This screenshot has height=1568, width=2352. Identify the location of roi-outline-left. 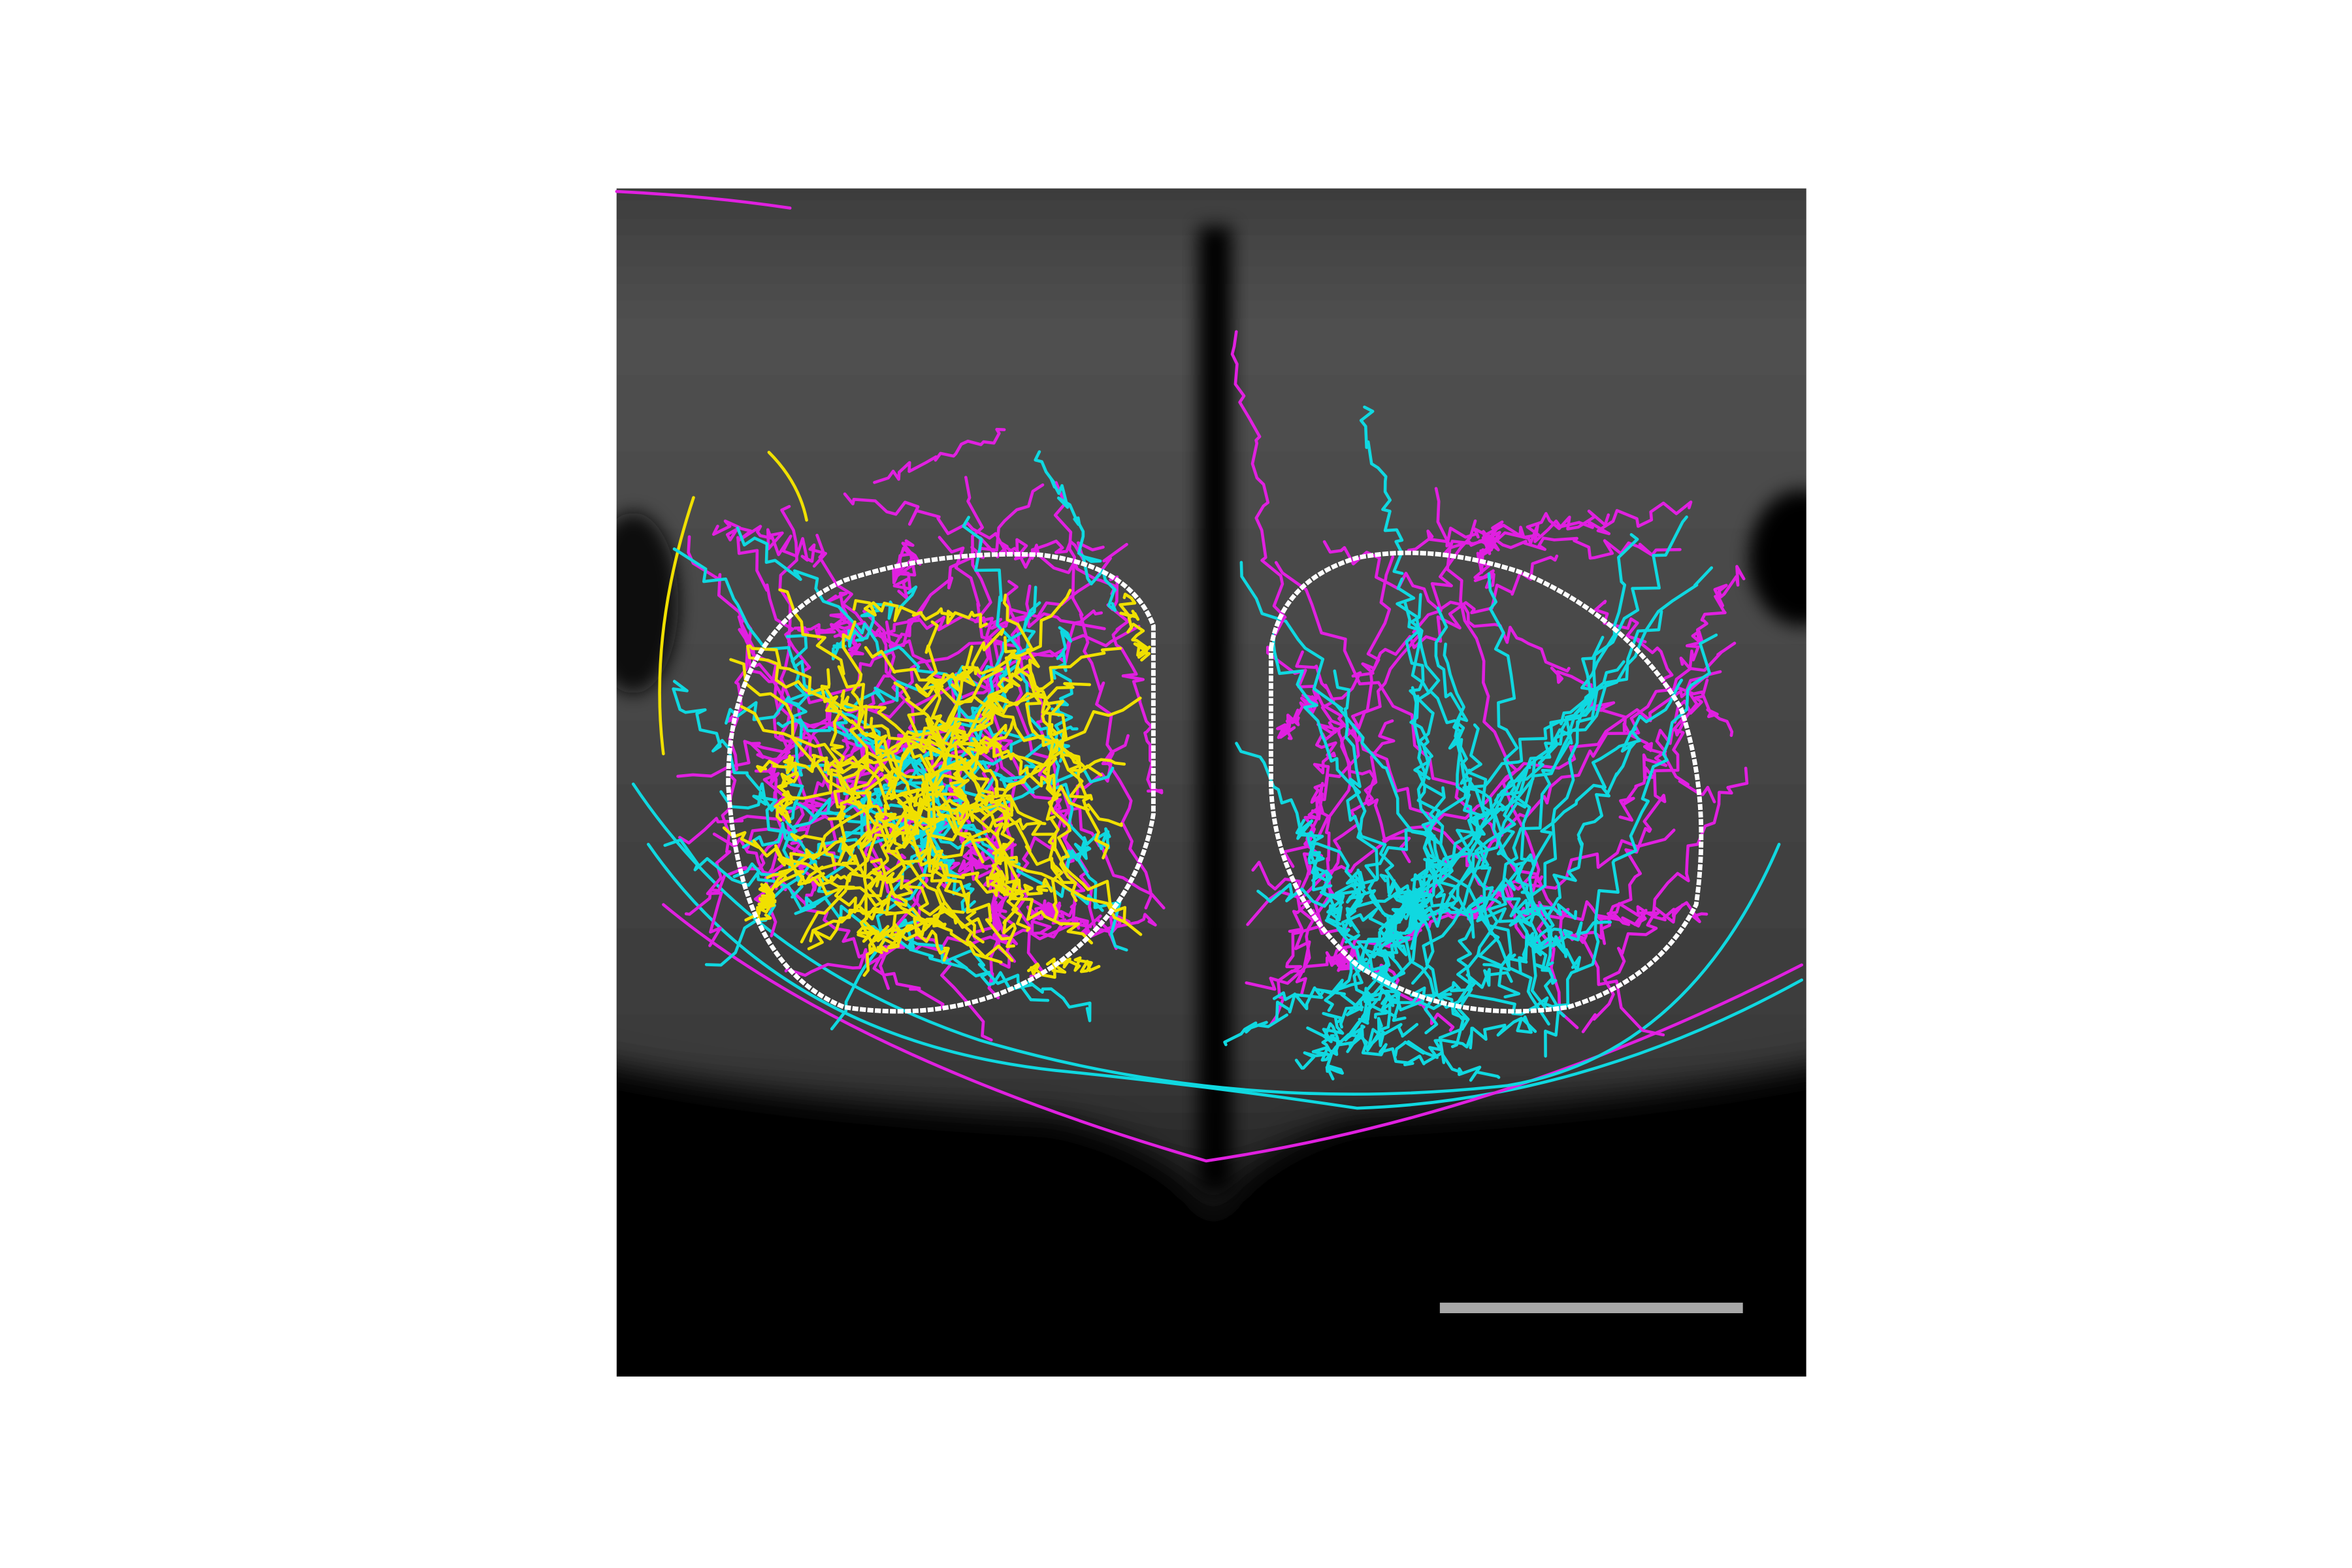
(941, 782).